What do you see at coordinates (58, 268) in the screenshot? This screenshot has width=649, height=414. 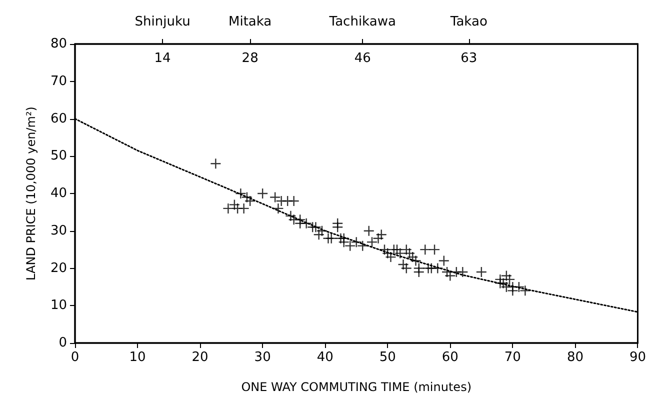 I see `y-tick-label: 20` at bounding box center [58, 268].